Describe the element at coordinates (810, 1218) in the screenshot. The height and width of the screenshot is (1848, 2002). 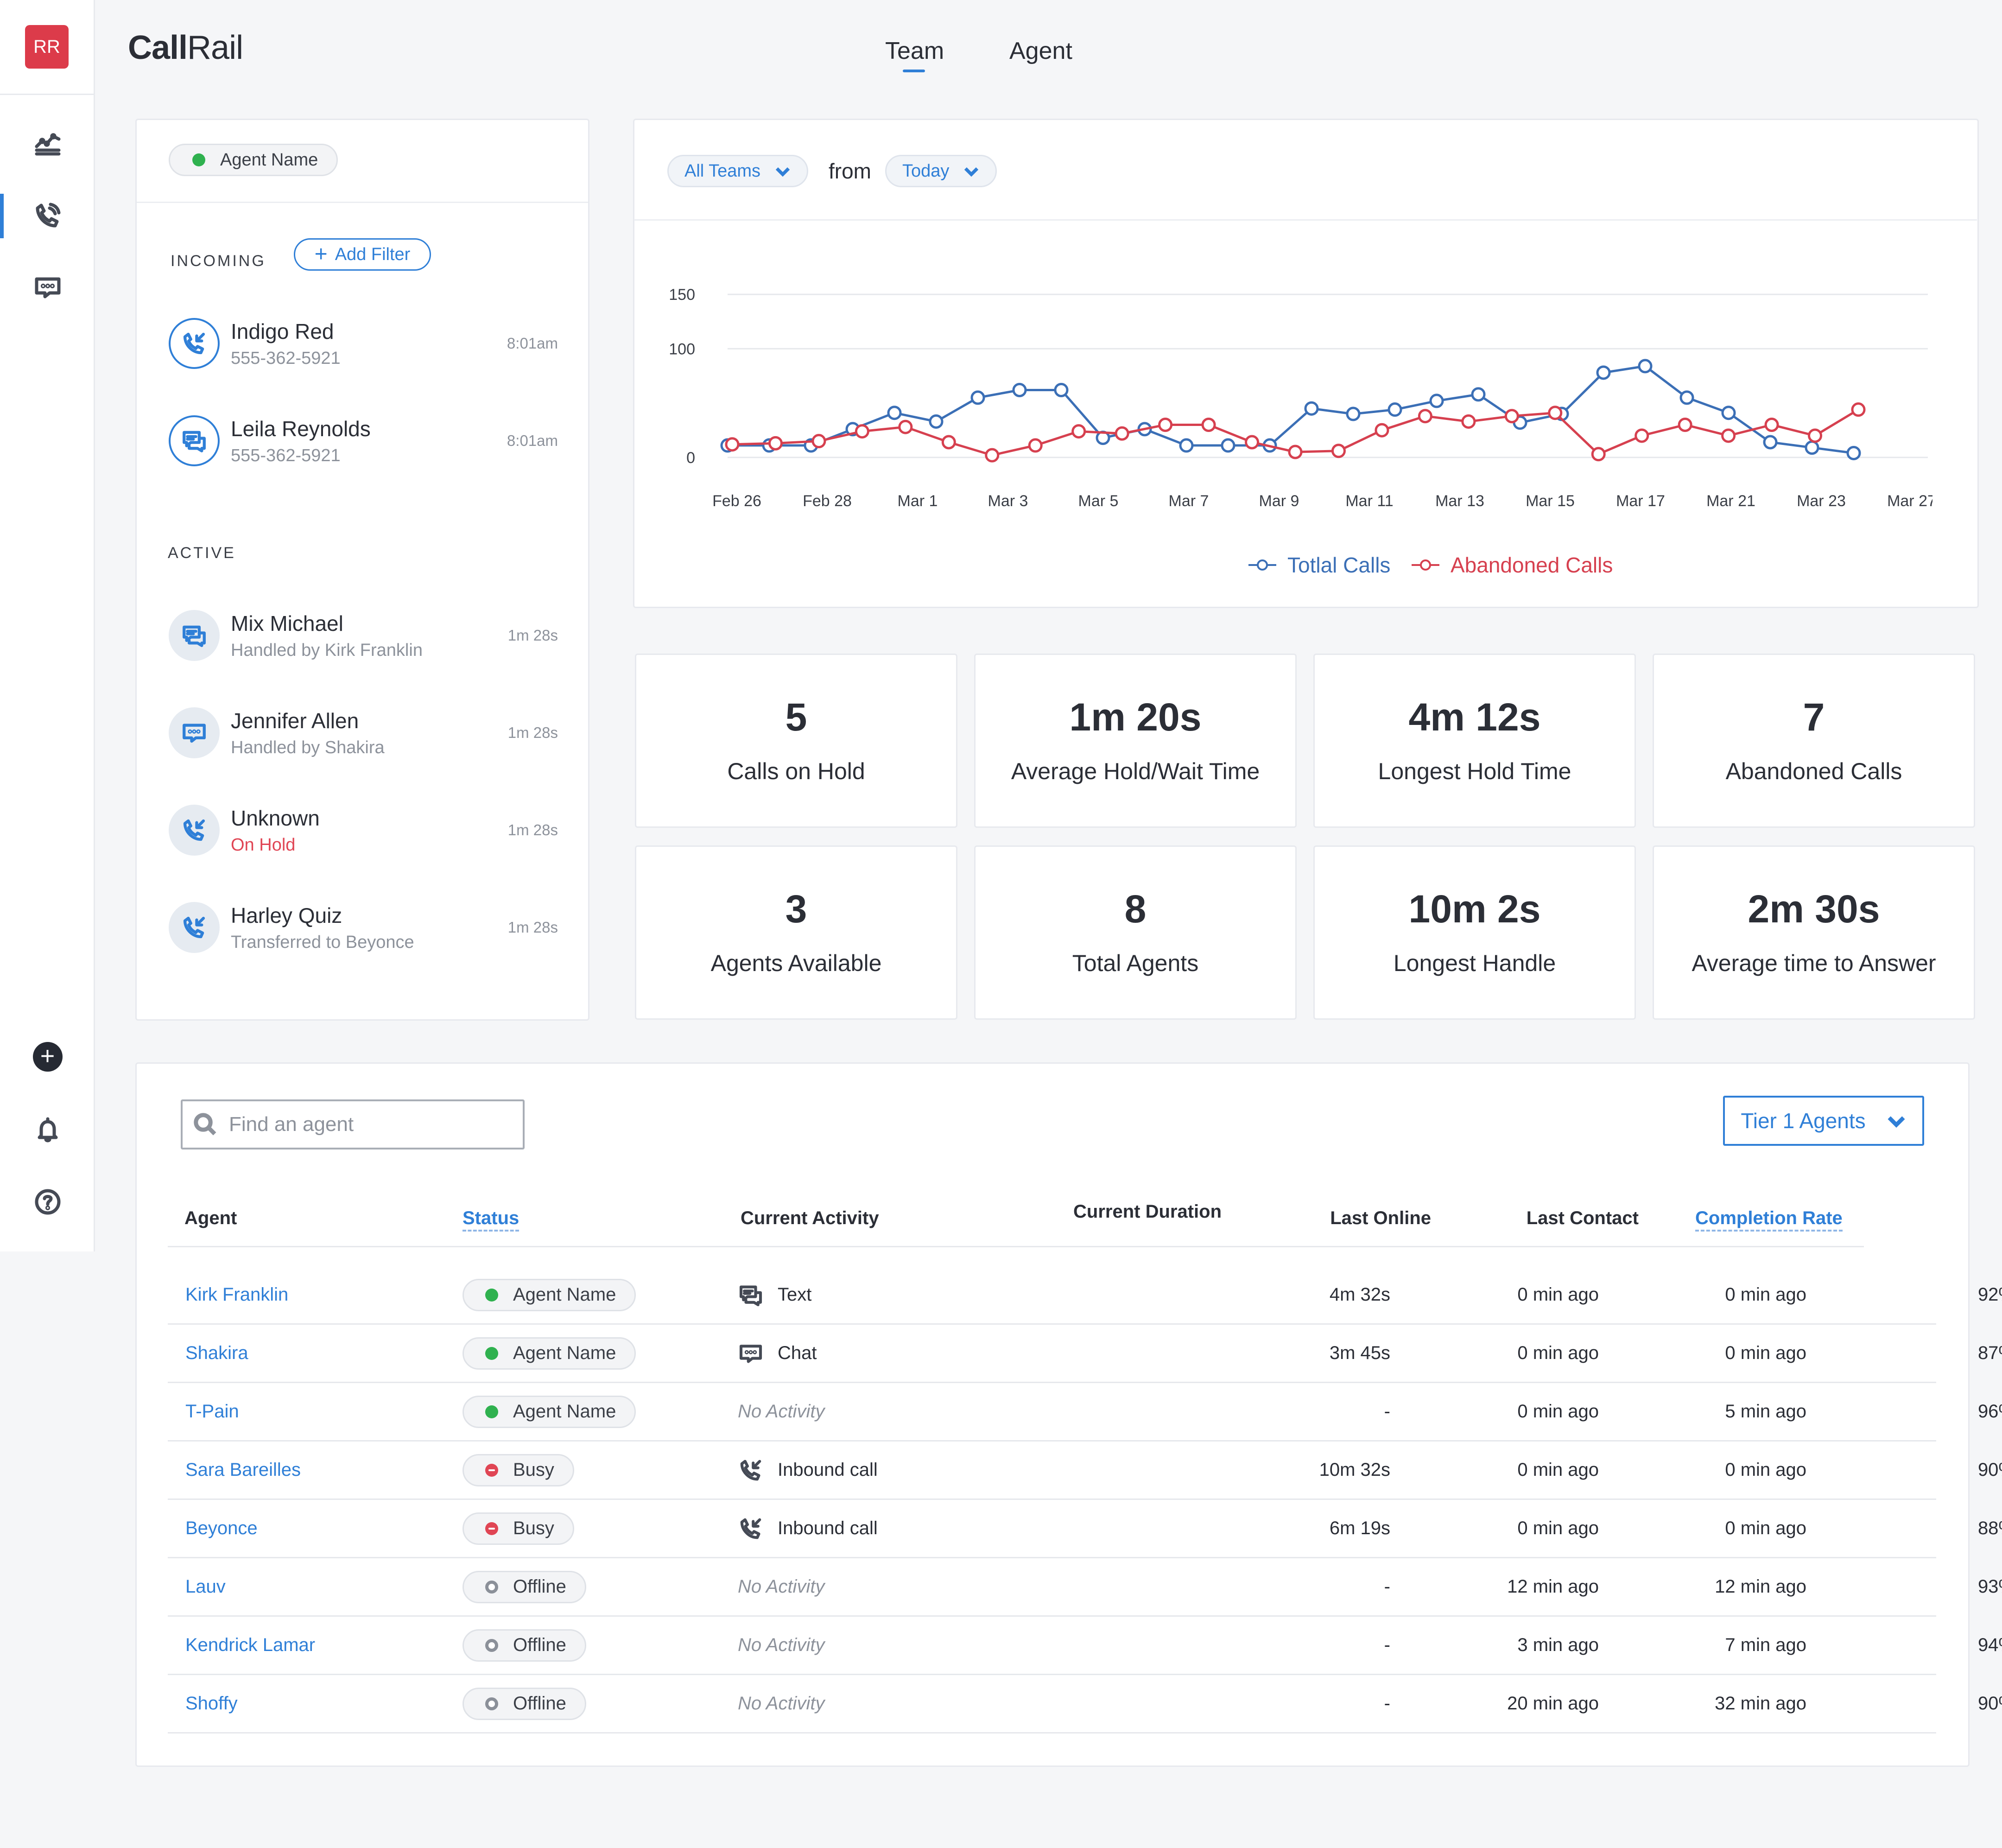
I see `column-header-current-activity: Current Activity` at that location.